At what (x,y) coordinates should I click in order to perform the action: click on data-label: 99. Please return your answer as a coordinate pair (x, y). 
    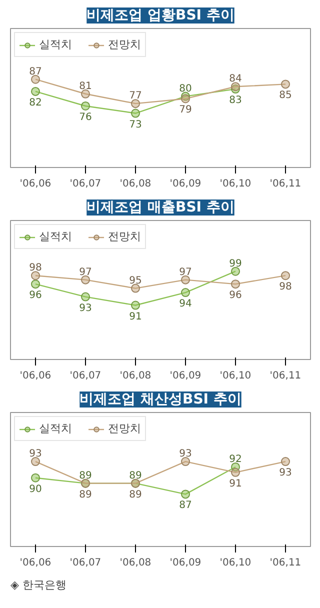
    Looking at the image, I should click on (235, 264).